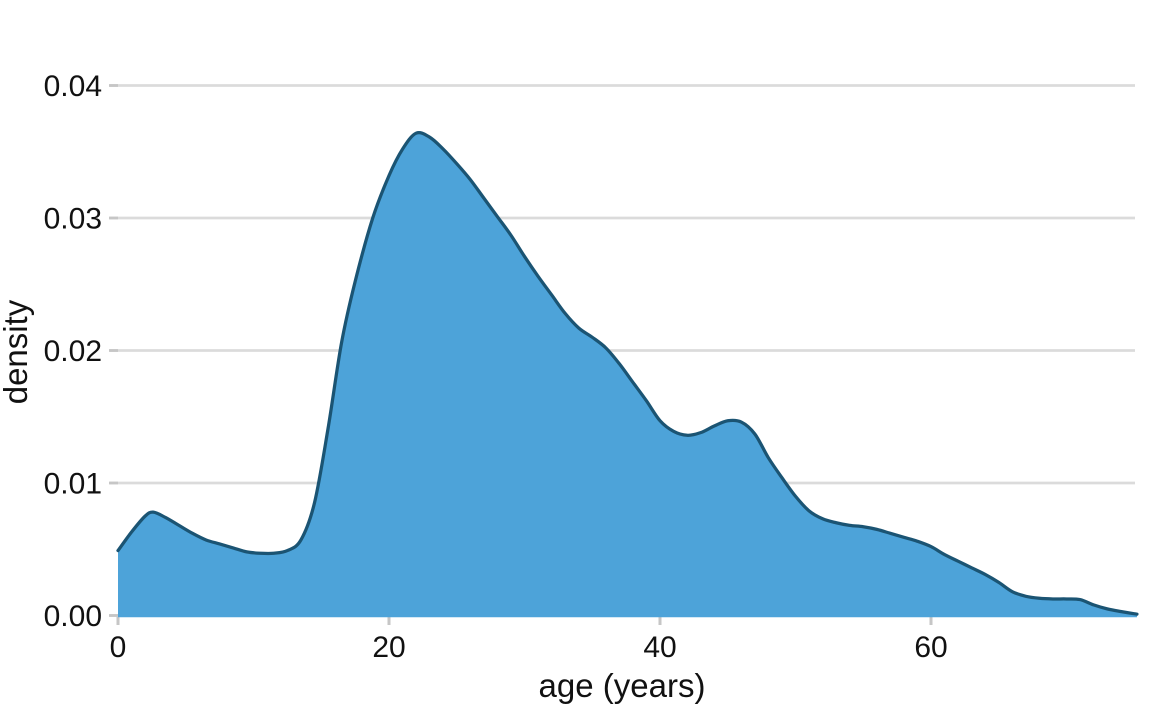 The width and height of the screenshot is (1152, 711). What do you see at coordinates (73, 86) in the screenshot?
I see `y-tick-label: 0.04` at bounding box center [73, 86].